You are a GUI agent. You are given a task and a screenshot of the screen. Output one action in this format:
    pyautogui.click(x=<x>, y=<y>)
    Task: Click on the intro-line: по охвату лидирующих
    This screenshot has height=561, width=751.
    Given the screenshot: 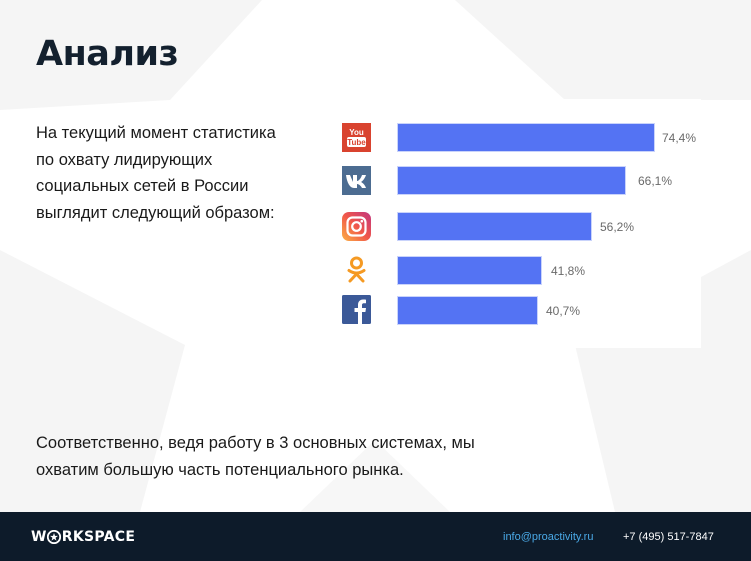 What is the action you would take?
    pyautogui.click(x=124, y=159)
    